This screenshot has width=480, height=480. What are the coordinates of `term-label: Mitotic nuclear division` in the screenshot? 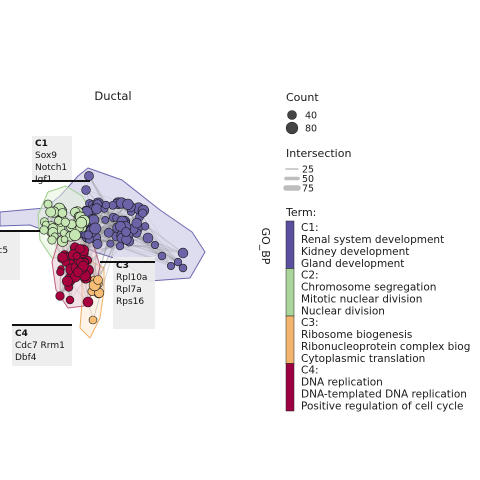 It's located at (361, 300).